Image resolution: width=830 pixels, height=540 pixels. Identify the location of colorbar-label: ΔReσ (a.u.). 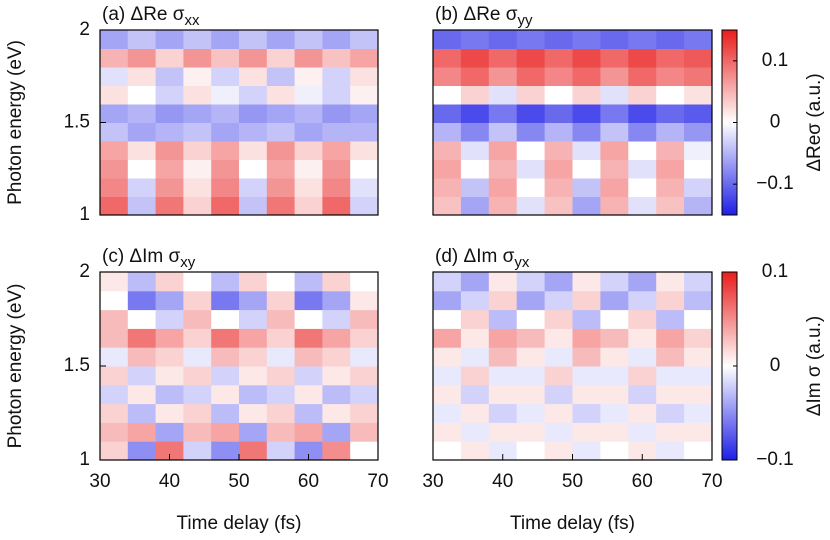
(814, 122).